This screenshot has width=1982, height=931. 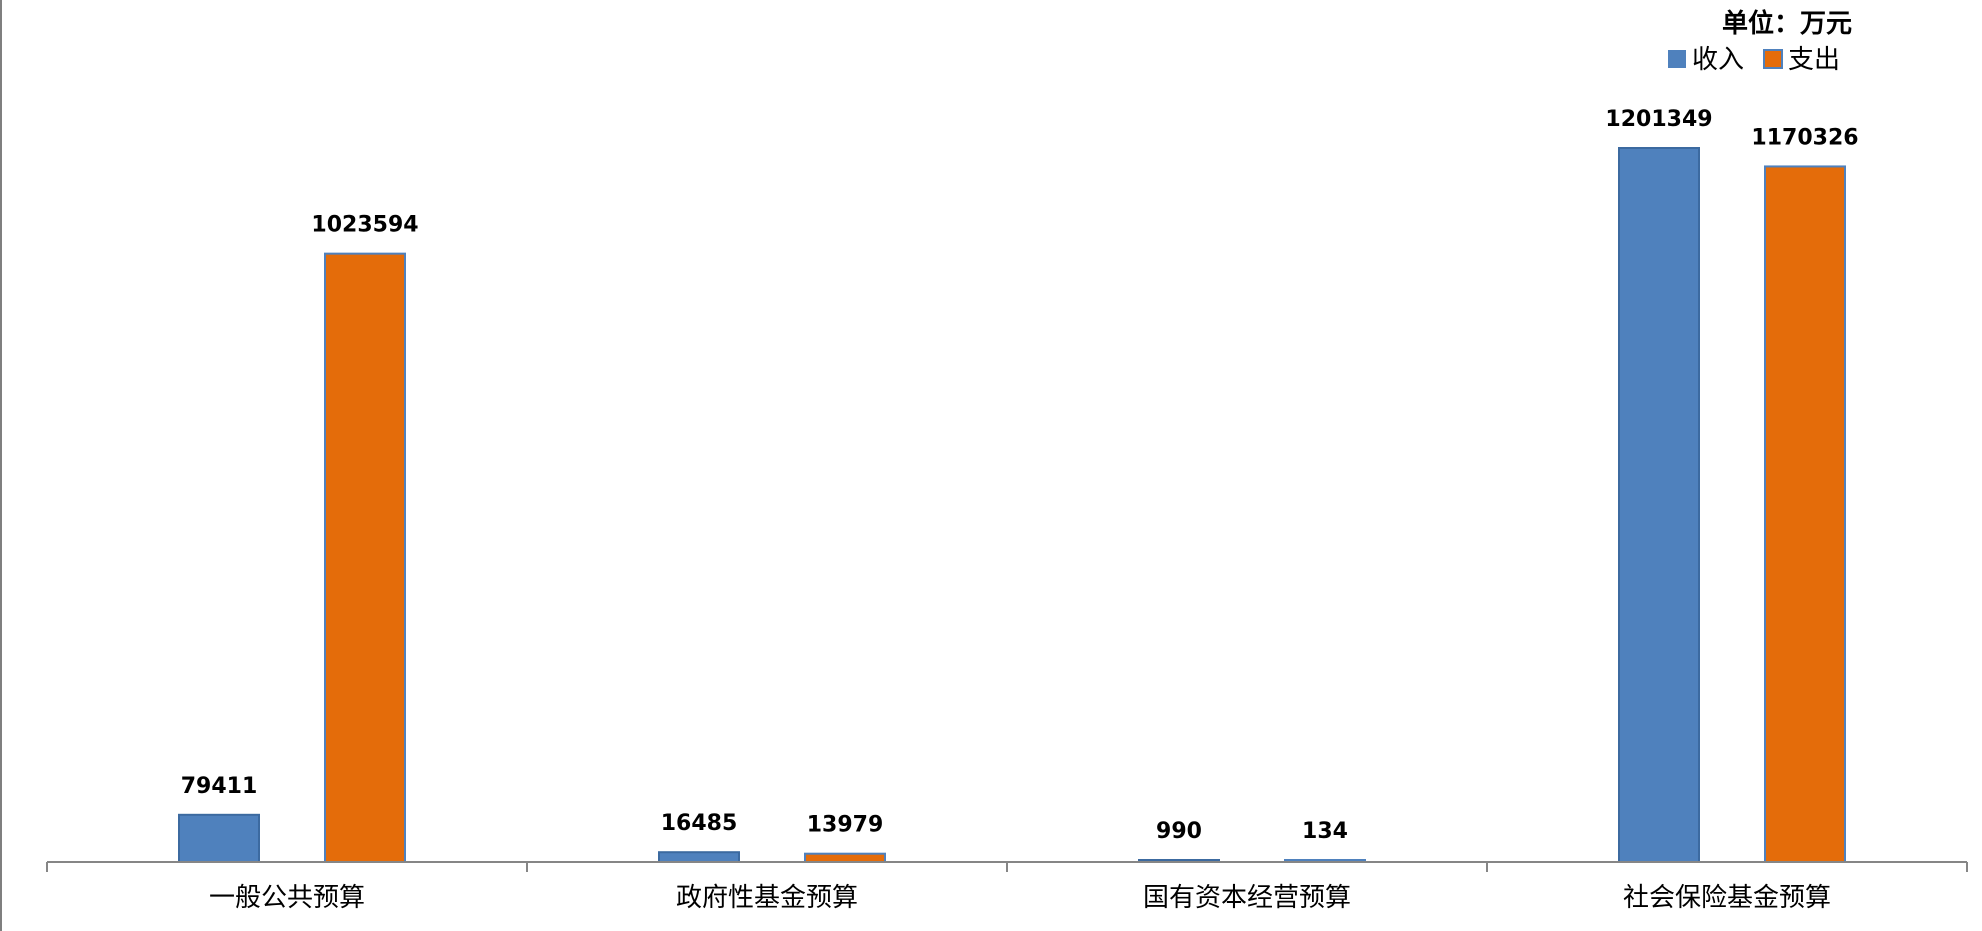 I want to click on data-label-expense-0: 1023594, so click(x=364, y=225).